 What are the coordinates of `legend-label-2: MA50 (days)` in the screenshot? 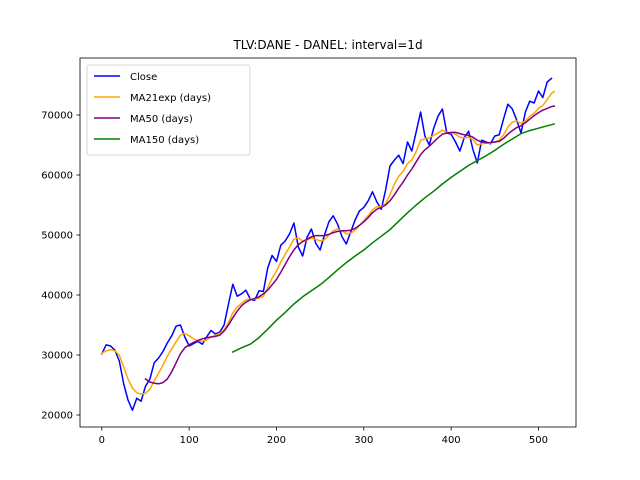 It's located at (161, 119).